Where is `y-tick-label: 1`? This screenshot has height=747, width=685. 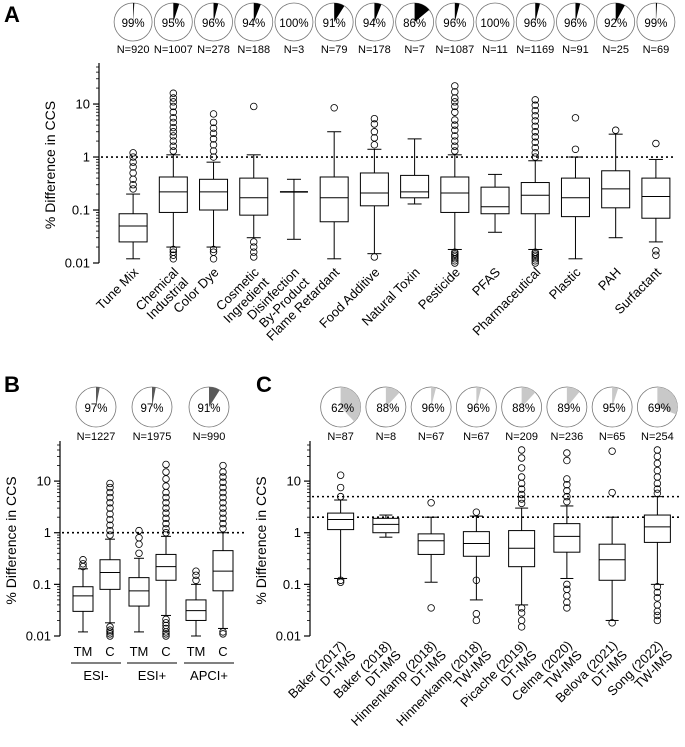
y-tick-label: 1 is located at coordinates (297, 532).